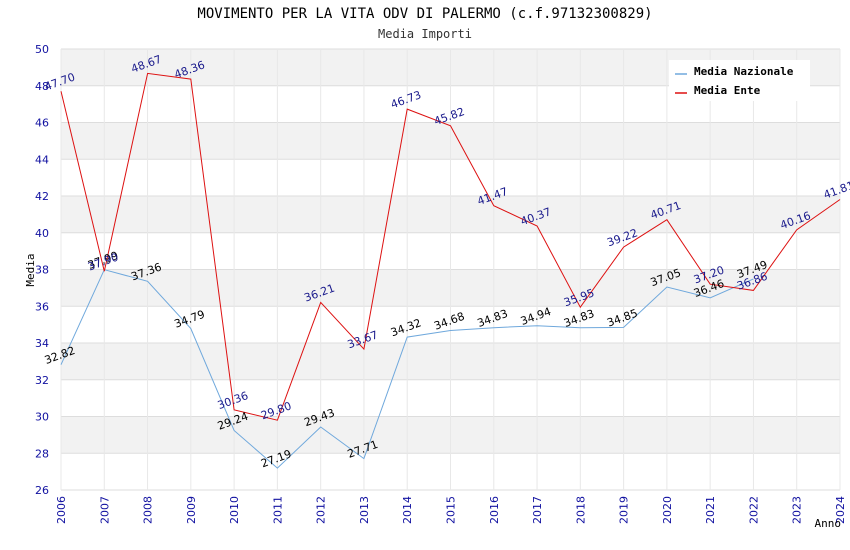  I want to click on legend: Media Nazionale Media Ente, so click(739, 80).